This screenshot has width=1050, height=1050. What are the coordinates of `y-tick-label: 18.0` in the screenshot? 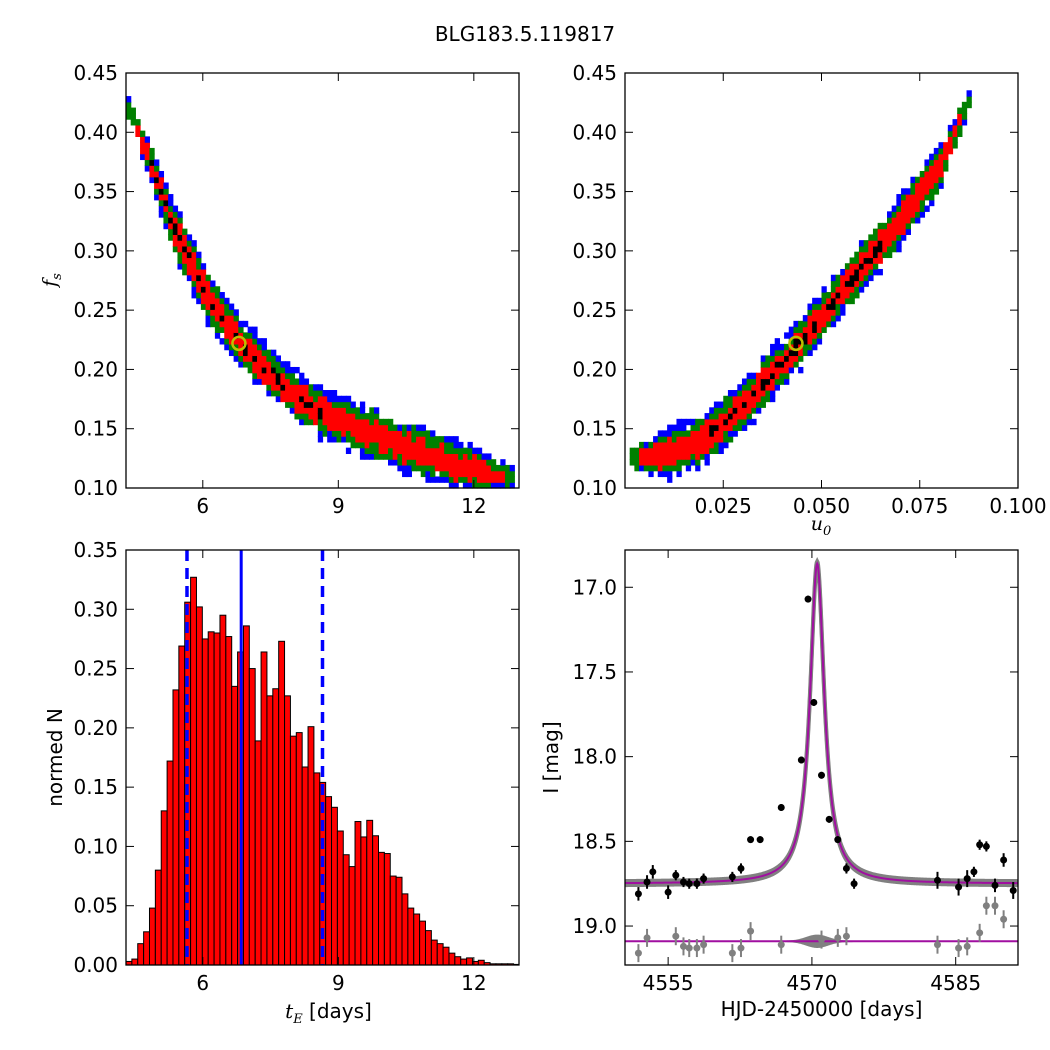 It's located at (594, 757).